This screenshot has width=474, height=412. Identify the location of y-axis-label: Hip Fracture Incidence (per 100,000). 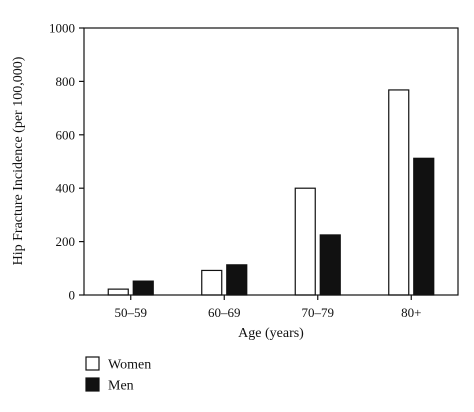
(18, 160).